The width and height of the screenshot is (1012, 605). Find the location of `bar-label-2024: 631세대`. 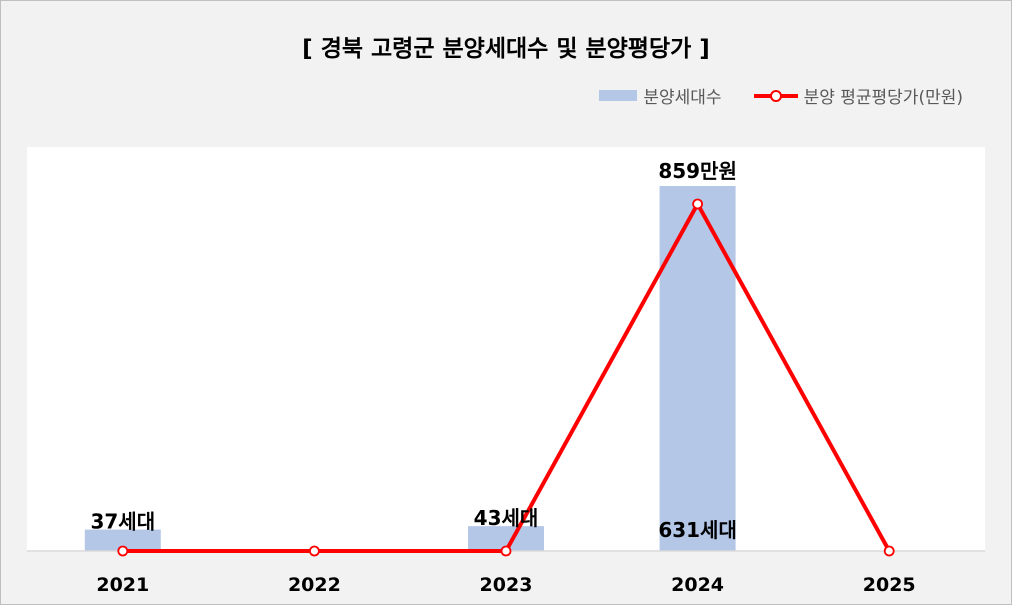

bar-label-2024: 631세대 is located at coordinates (697, 530).